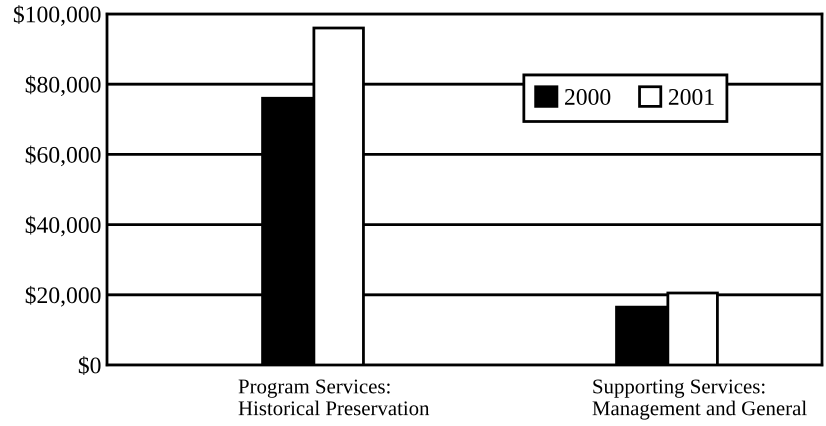 The width and height of the screenshot is (826, 426). Describe the element at coordinates (63, 296) in the screenshot. I see `y-tick-label: $20,000` at that location.